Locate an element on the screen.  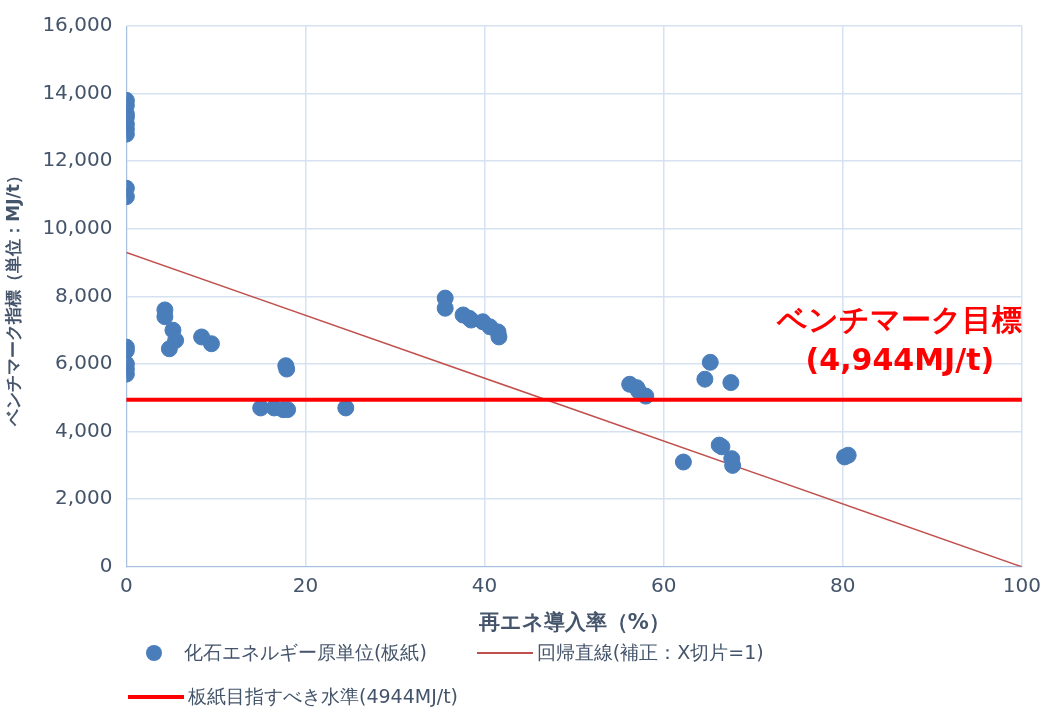
legend-label: 板紙目指すべき水準(4944MJ/t) is located at coordinates (323, 696).